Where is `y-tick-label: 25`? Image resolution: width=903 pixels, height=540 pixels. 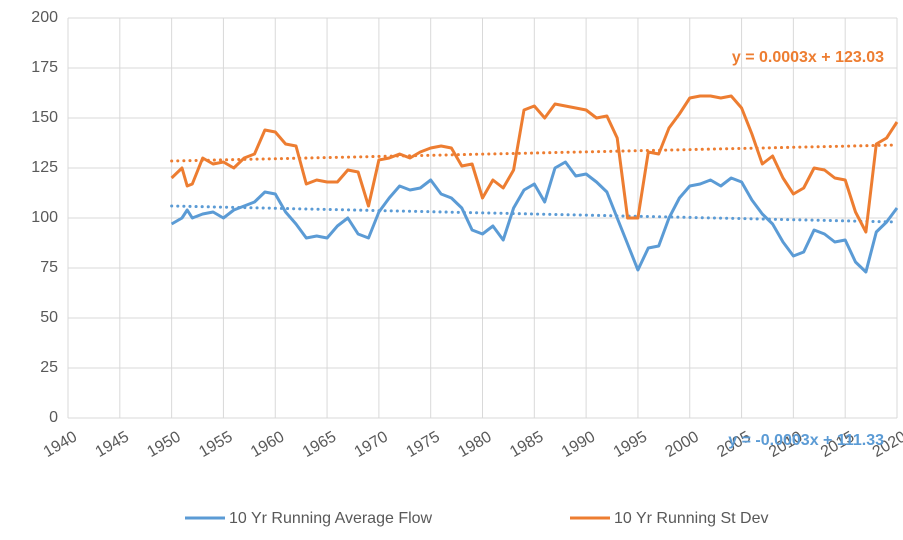
y-tick-label: 25 is located at coordinates (49, 367).